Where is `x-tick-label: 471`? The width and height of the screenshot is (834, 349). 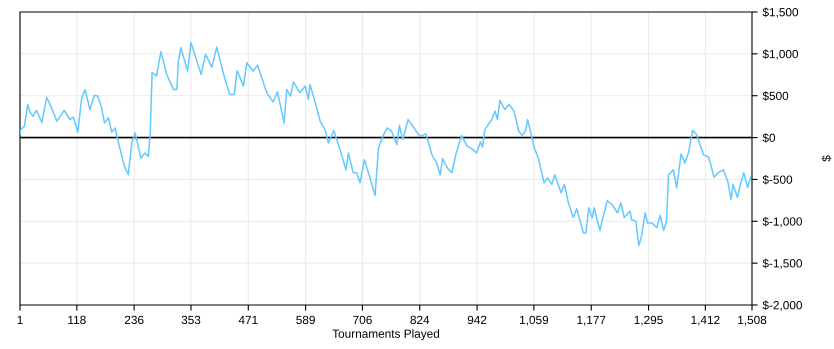 x-tick-label: 471 is located at coordinates (248, 320).